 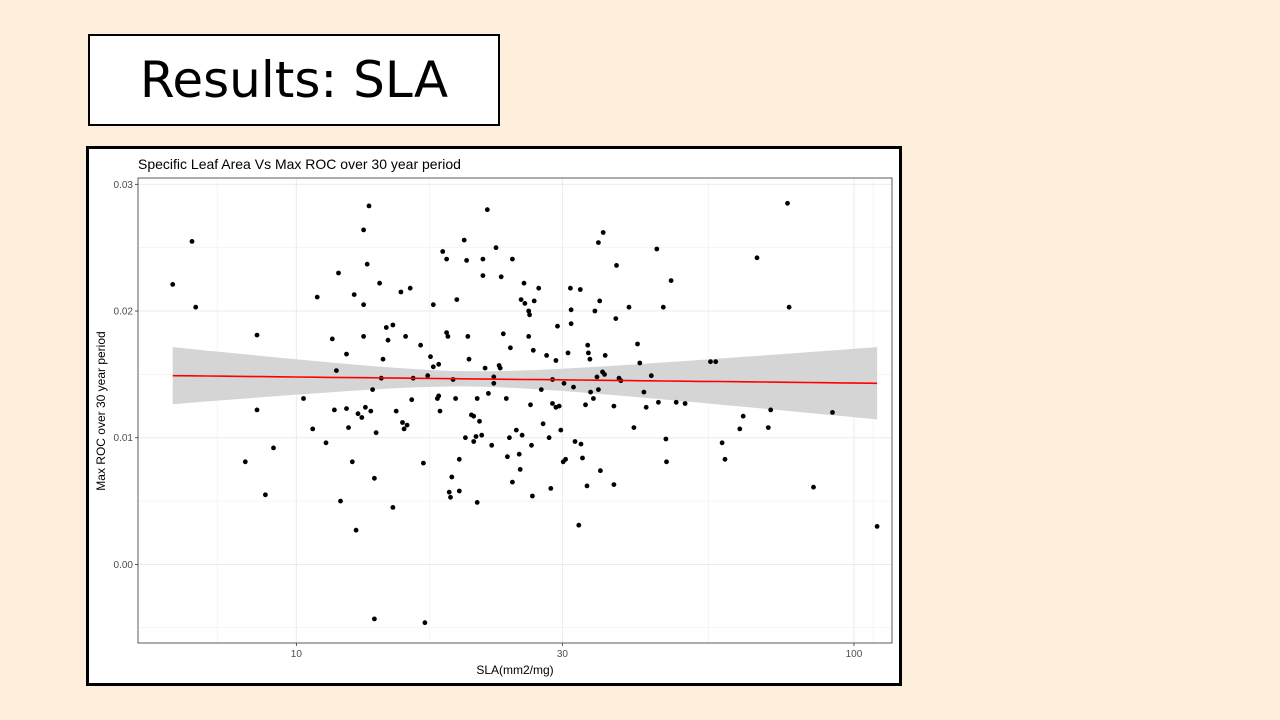 I want to click on y-tick-label: 0.00, so click(x=124, y=565).